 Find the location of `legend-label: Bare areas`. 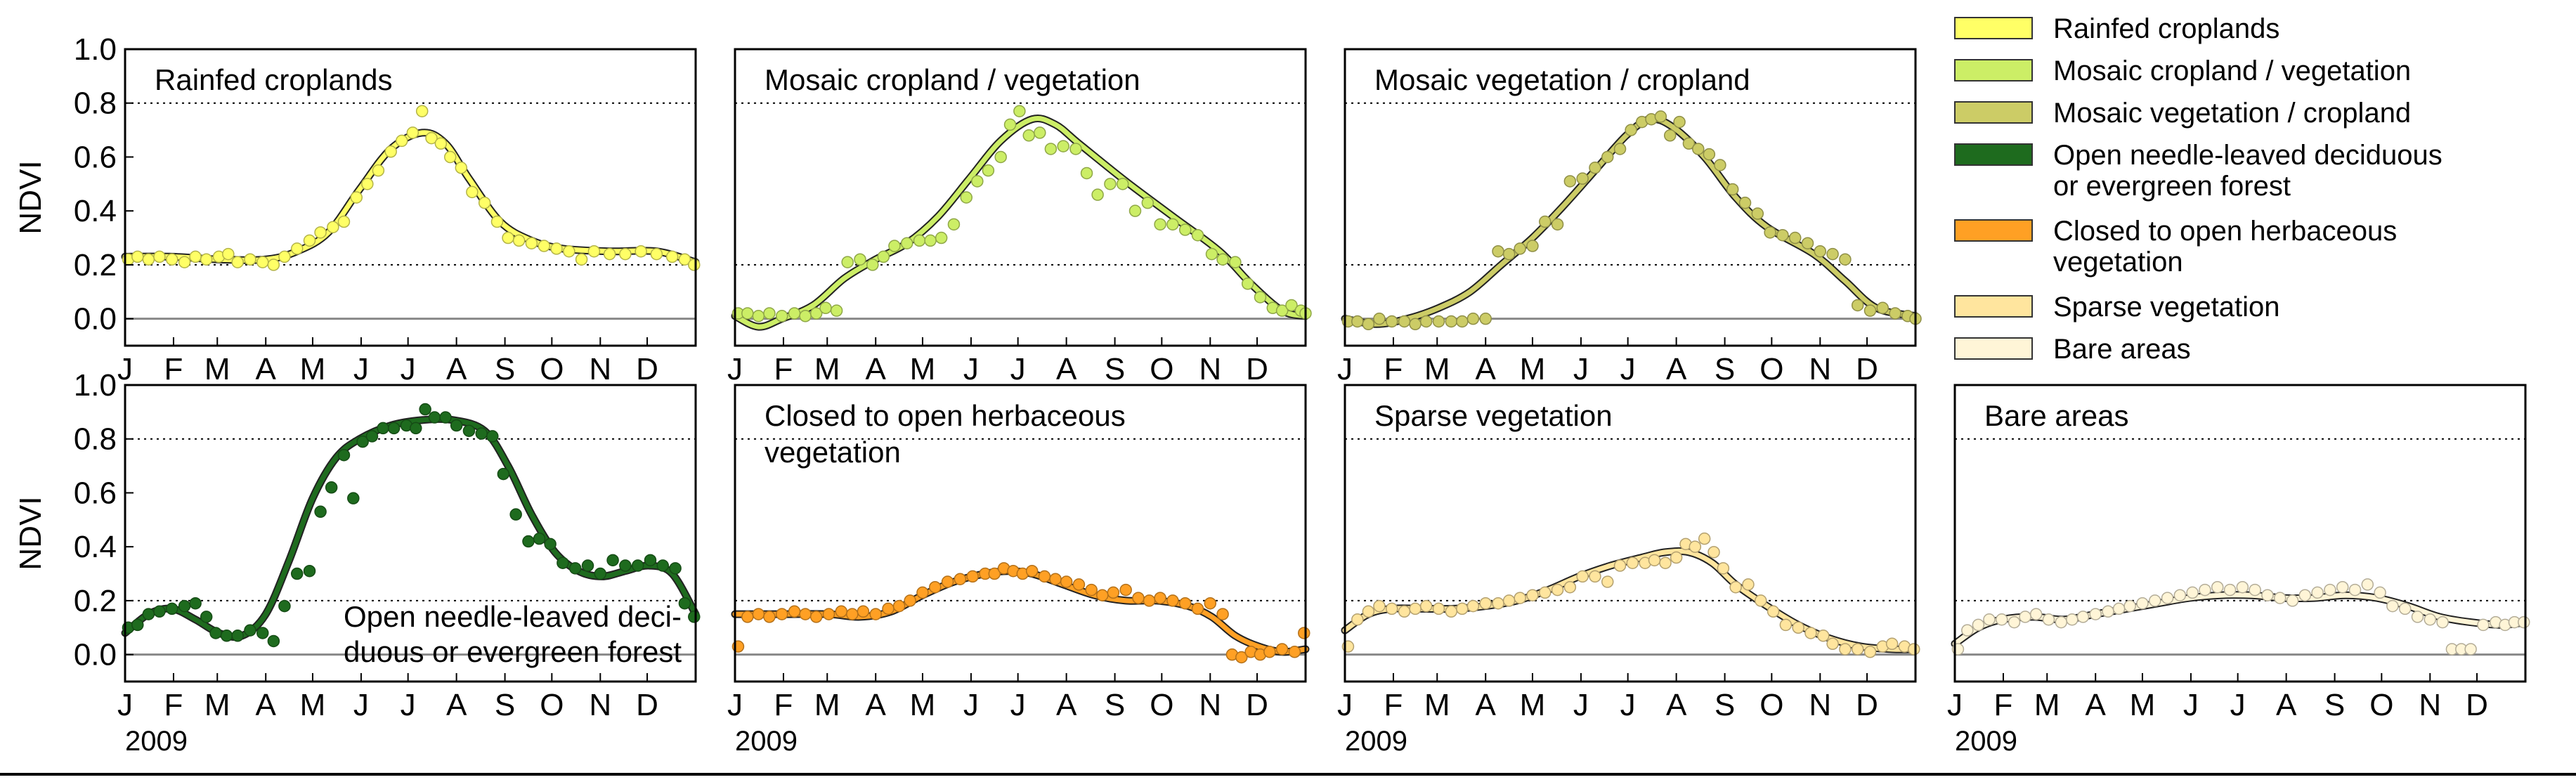

legend-label: Bare areas is located at coordinates (2122, 349).